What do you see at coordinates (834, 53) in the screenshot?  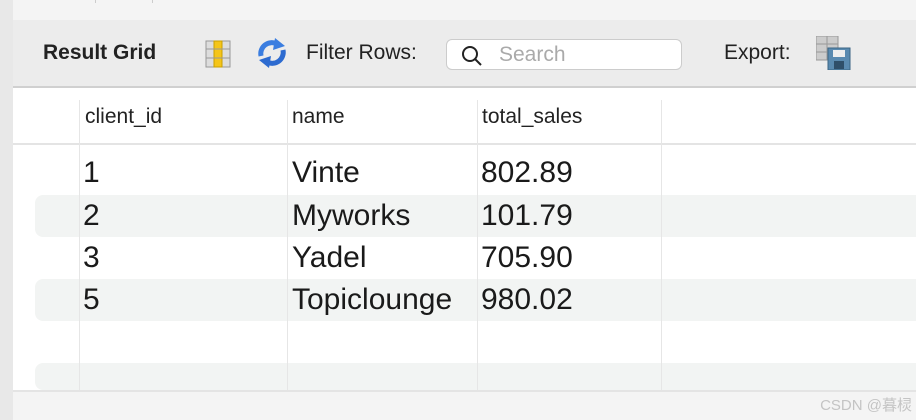 I see `export-icon` at bounding box center [834, 53].